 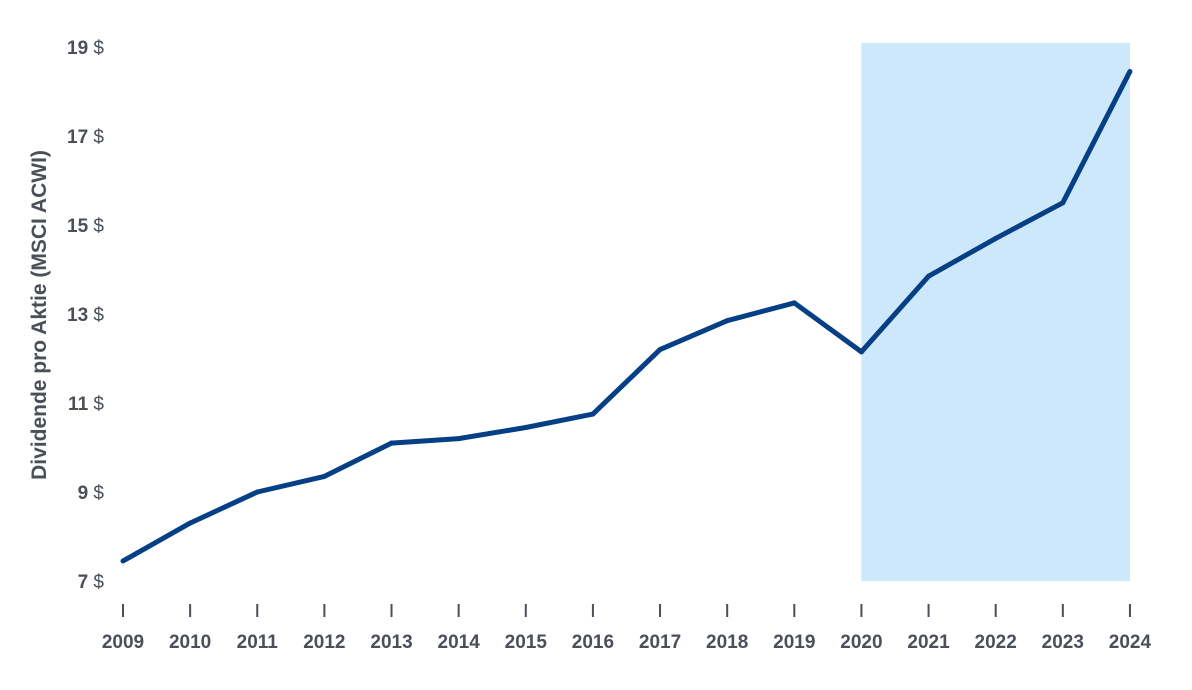 What do you see at coordinates (78, 226) in the screenshot?
I see `y-tick-number: 15` at bounding box center [78, 226].